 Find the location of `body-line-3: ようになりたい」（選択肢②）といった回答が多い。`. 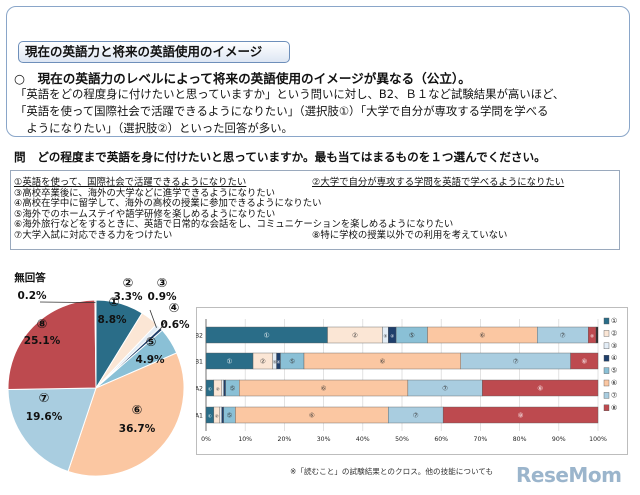

body-line-3: ようになりたい」（選択肢②）といった回答が多い。 is located at coordinates (154, 128).